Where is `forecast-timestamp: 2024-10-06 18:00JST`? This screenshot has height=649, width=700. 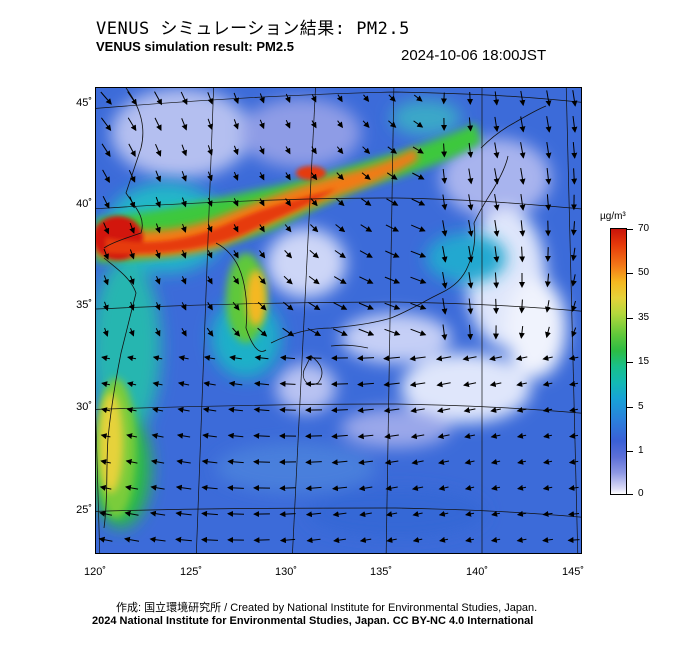 forecast-timestamp: 2024-10-06 18:00JST is located at coordinates (474, 55).